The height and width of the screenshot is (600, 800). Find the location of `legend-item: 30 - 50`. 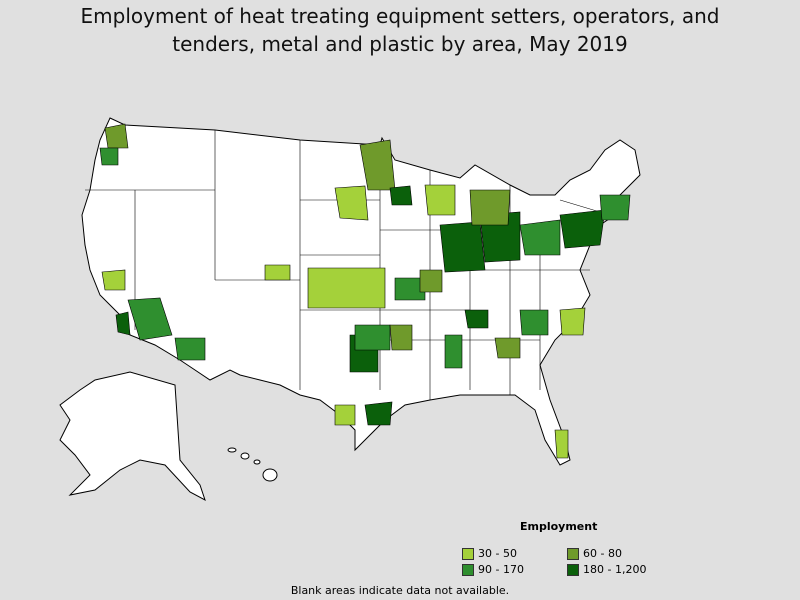

legend-item: 30 - 50 is located at coordinates (514, 553).